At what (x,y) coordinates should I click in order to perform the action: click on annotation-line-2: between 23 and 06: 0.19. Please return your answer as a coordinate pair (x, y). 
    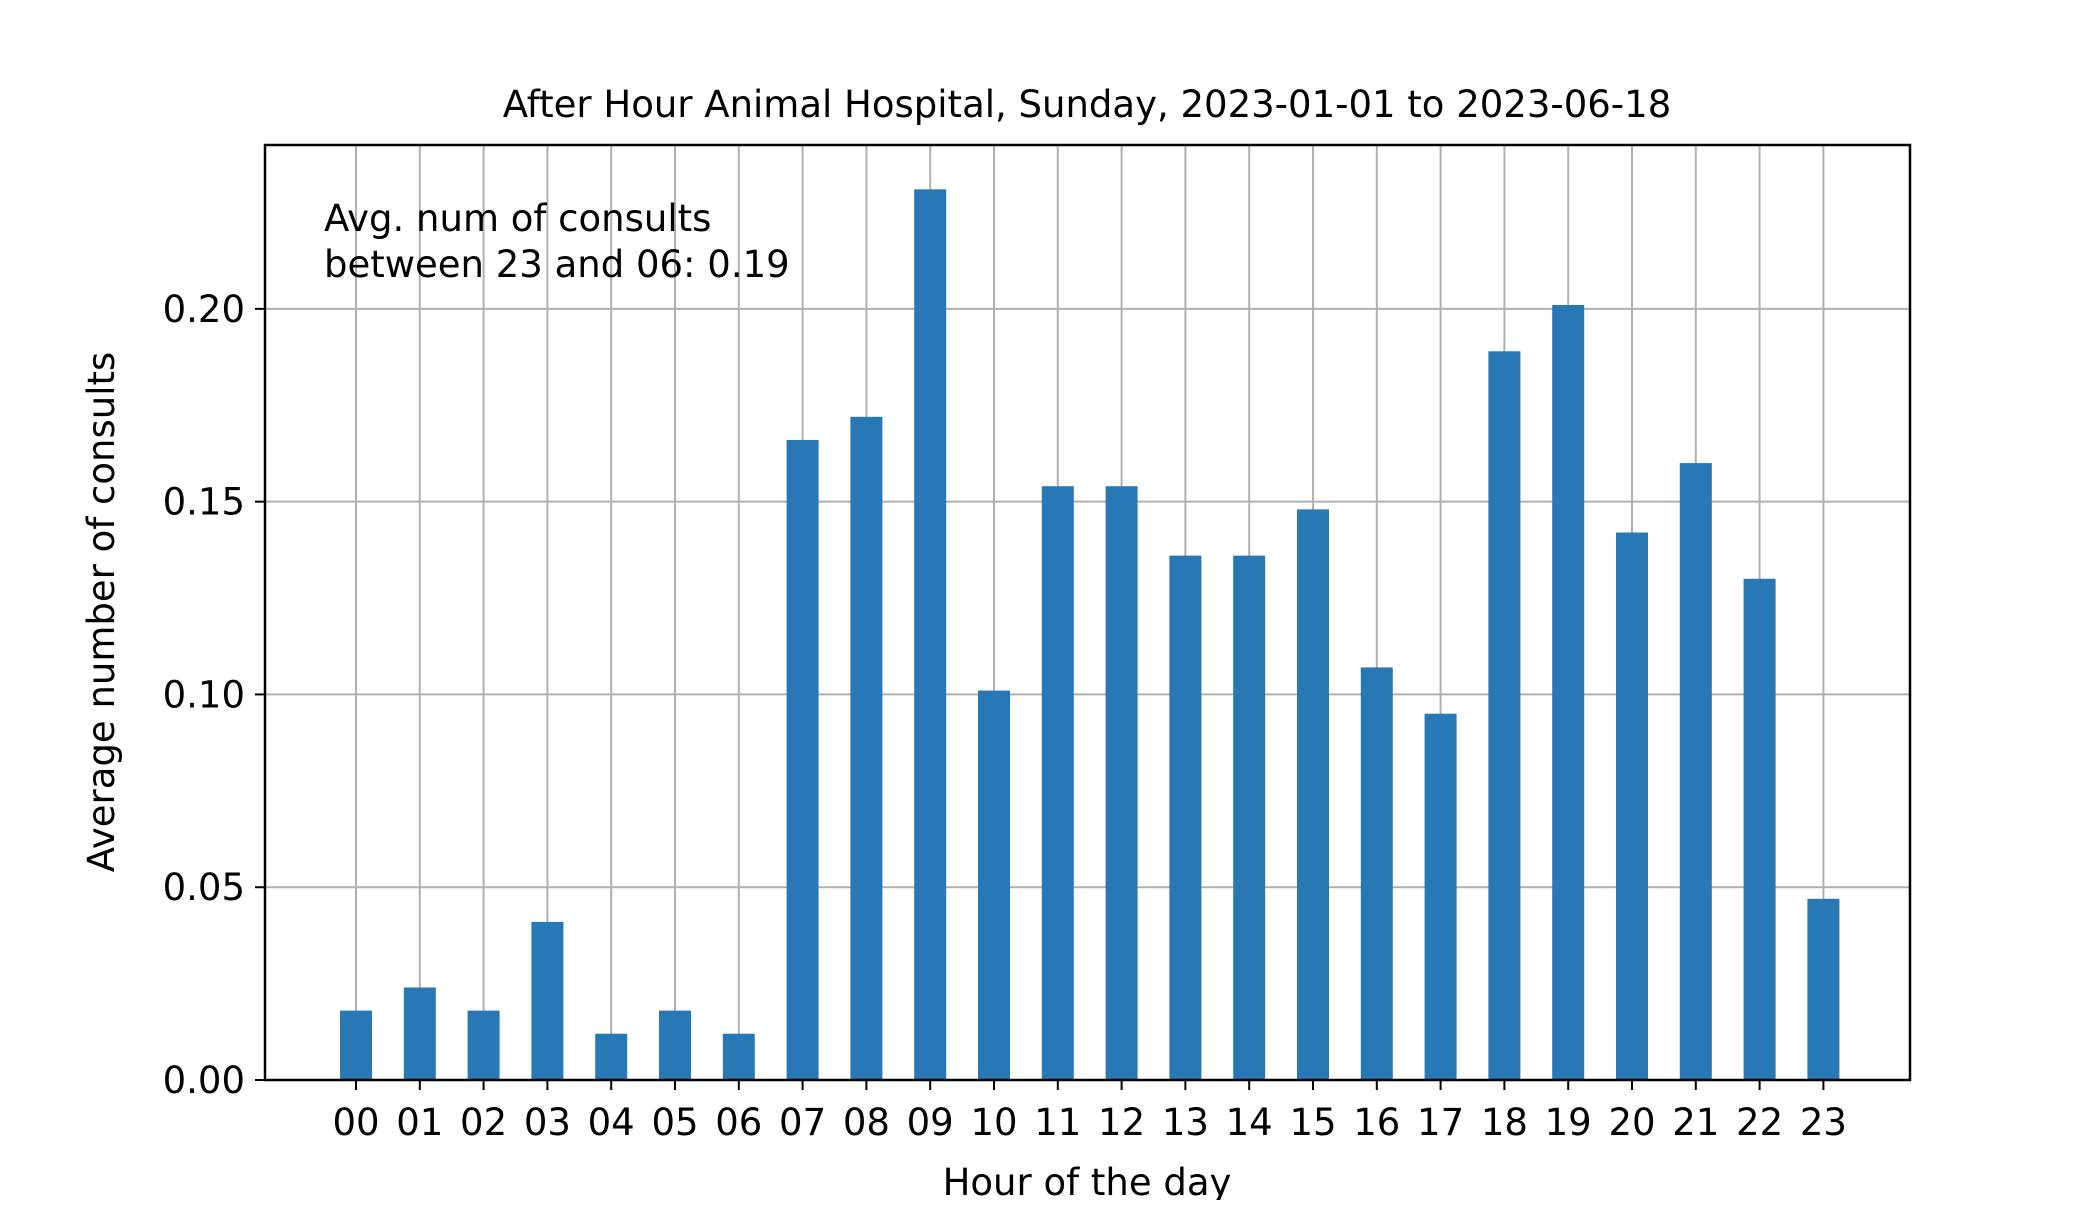
    Looking at the image, I should click on (557, 264).